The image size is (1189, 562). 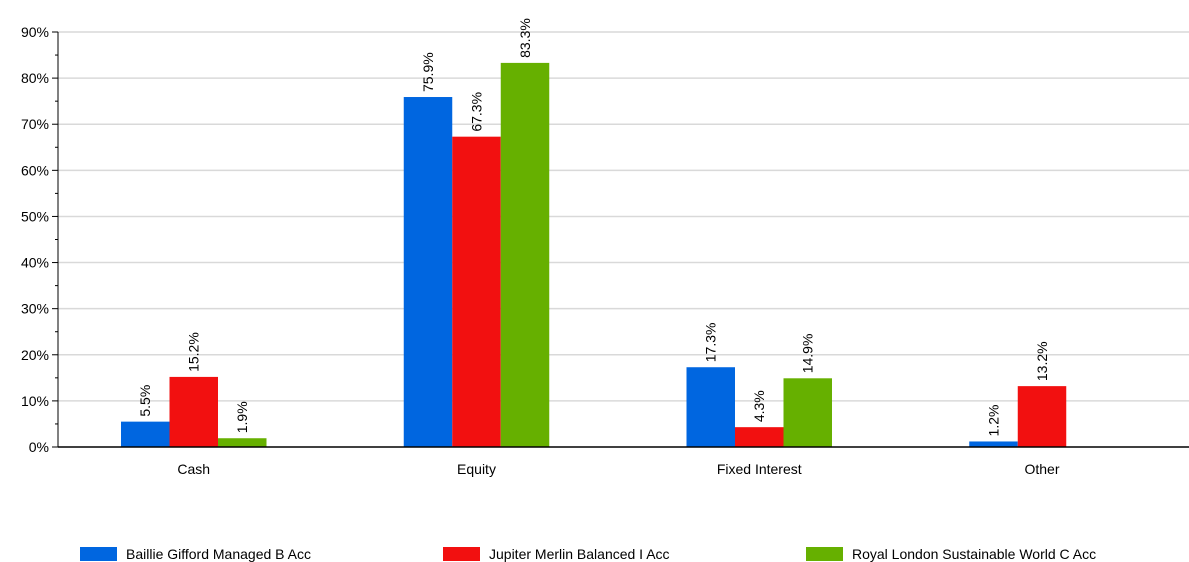 What do you see at coordinates (35, 32) in the screenshot?
I see `y-tick-label: 90%` at bounding box center [35, 32].